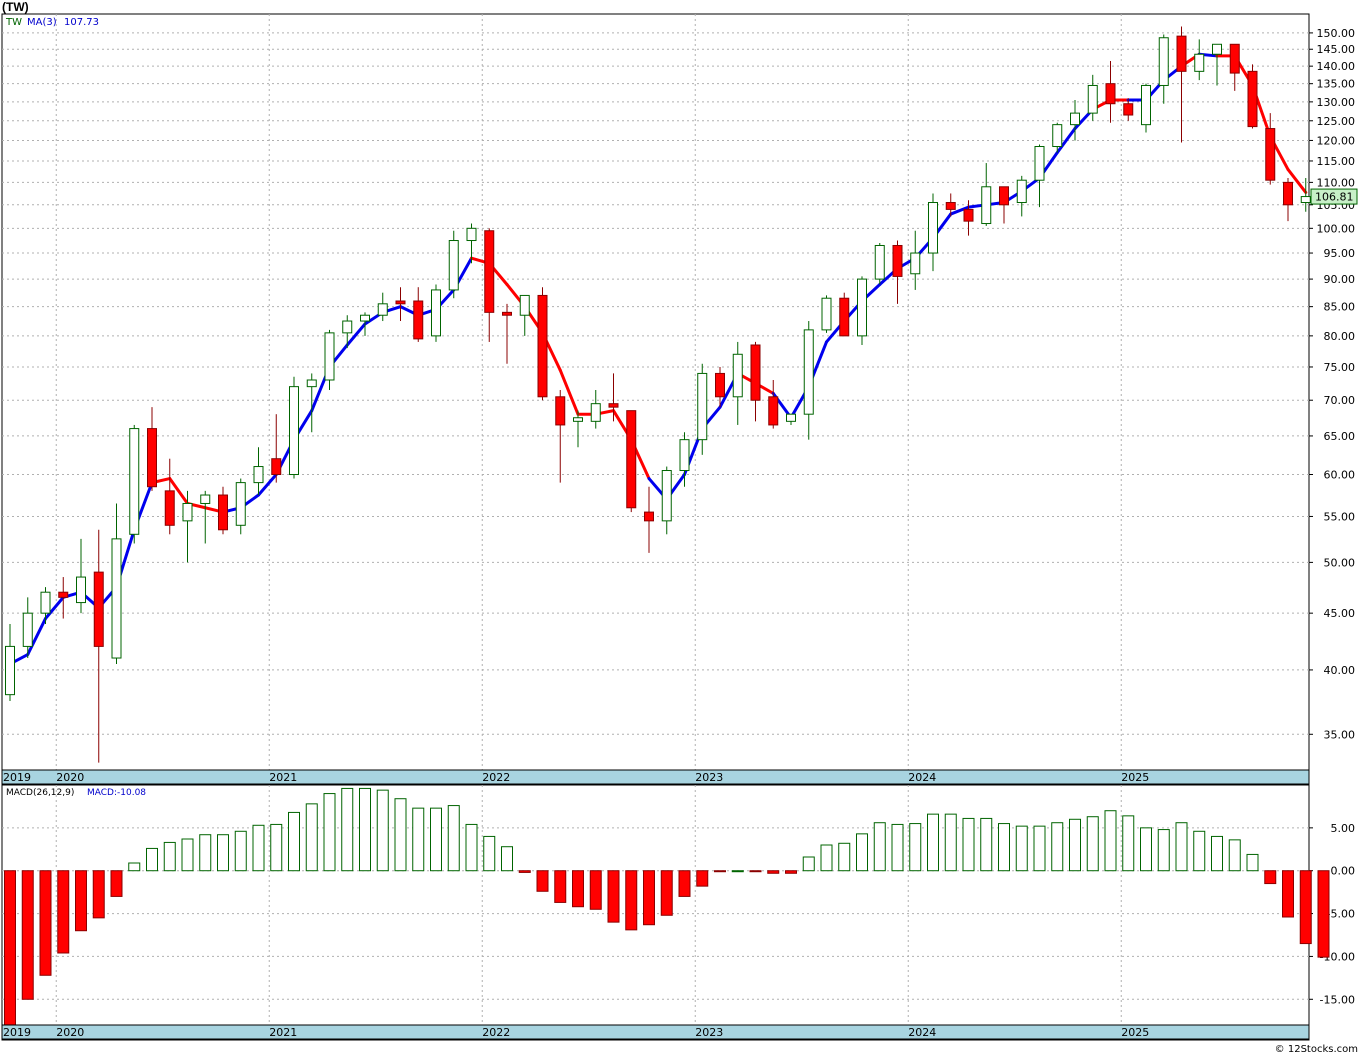 Image resolution: width=1360 pixels, height=1056 pixels. What do you see at coordinates (1135, 777) in the screenshot?
I see `price-year-label: 2025` at bounding box center [1135, 777].